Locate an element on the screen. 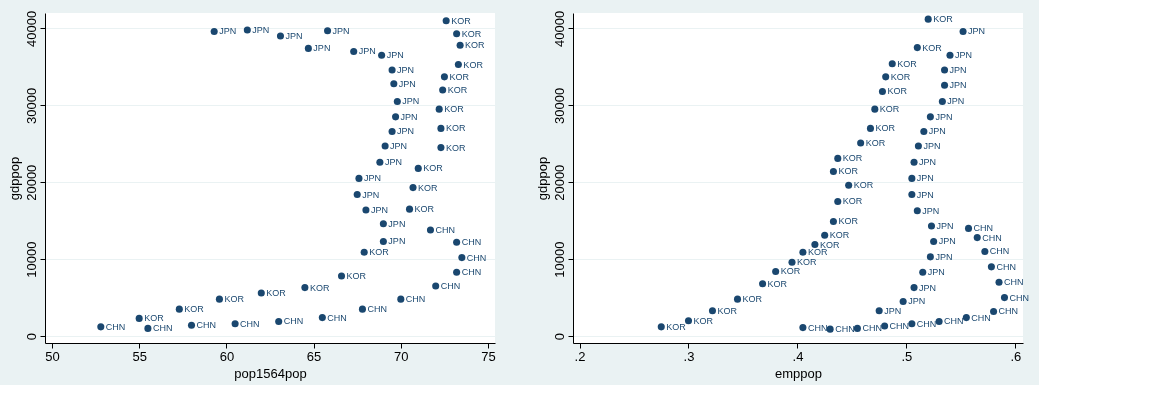 The height and width of the screenshot is (415, 1156). x-tick-label: .3 is located at coordinates (689, 356).